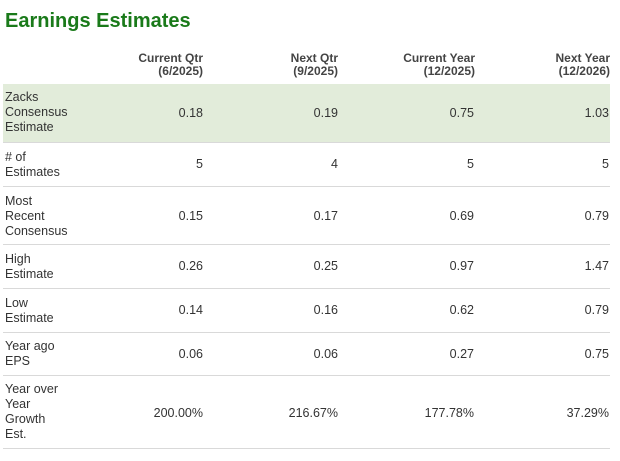 The image size is (620, 461). What do you see at coordinates (30, 346) in the screenshot?
I see `row-label-line: Year ago` at bounding box center [30, 346].